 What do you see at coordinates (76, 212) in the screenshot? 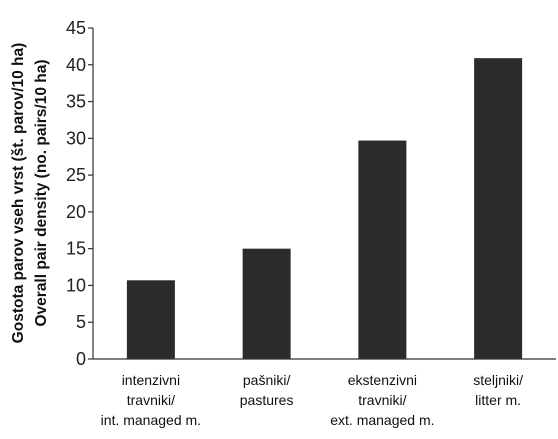
I see `y-tick-label: 20` at bounding box center [76, 212].